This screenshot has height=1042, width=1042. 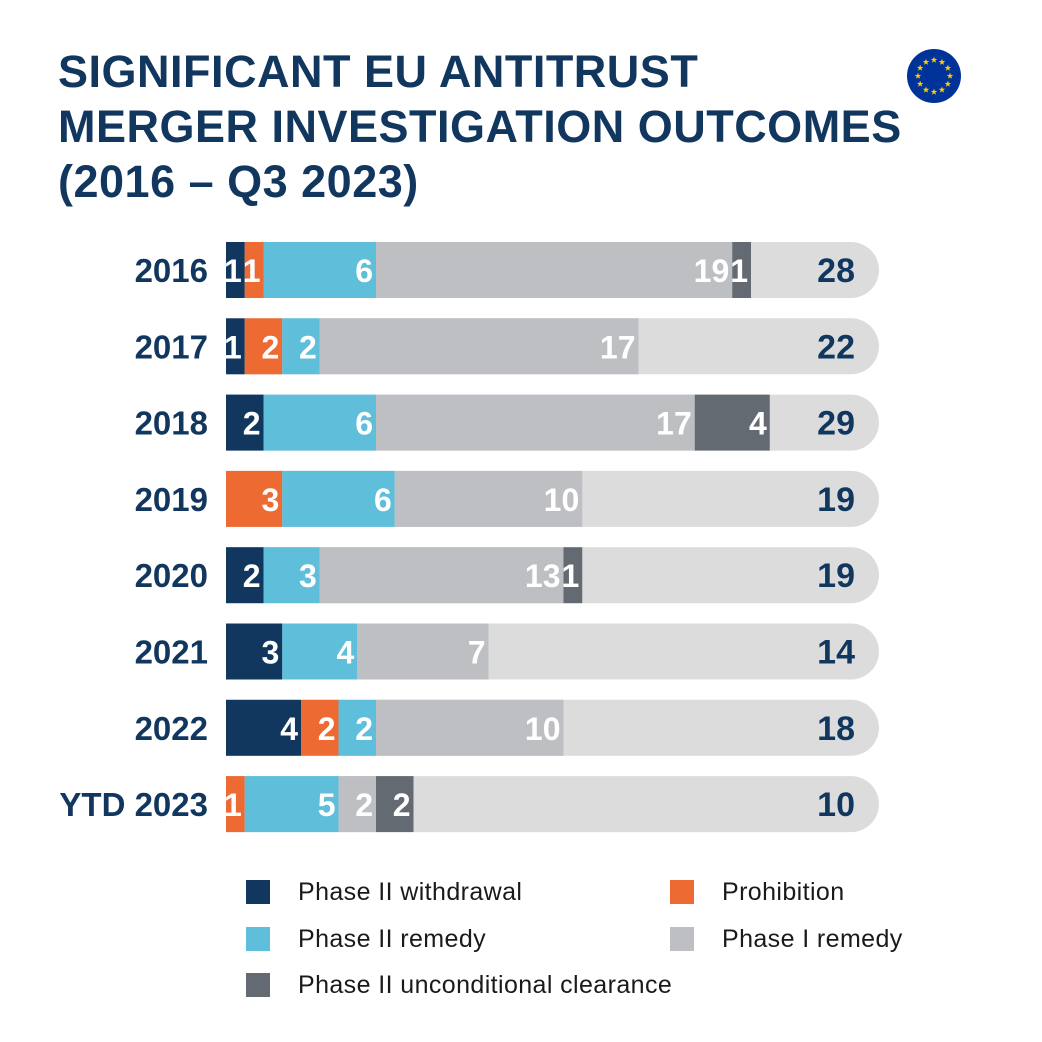 What do you see at coordinates (469, 804) in the screenshot?
I see `bar-row-ytd-2023: YTD 2023 1 5 2 2 10` at bounding box center [469, 804].